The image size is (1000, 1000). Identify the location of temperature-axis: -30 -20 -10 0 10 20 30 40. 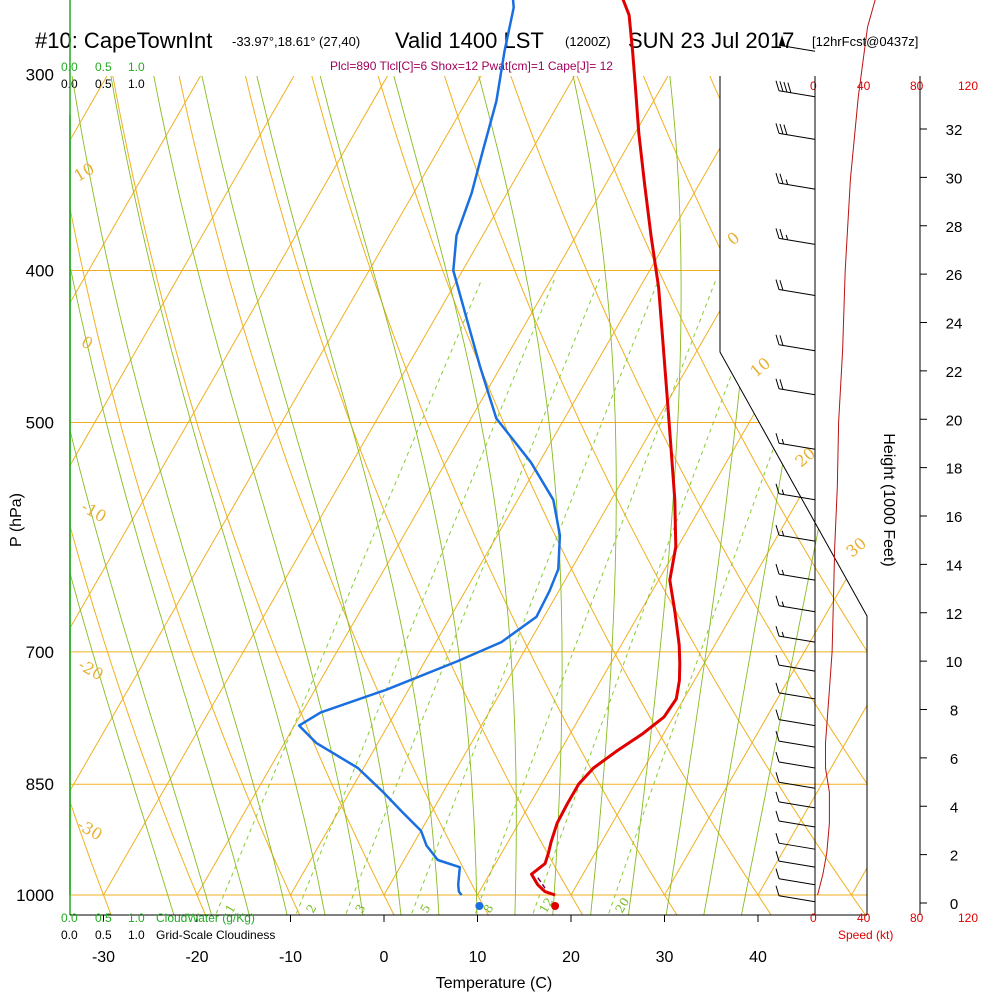
(429, 940).